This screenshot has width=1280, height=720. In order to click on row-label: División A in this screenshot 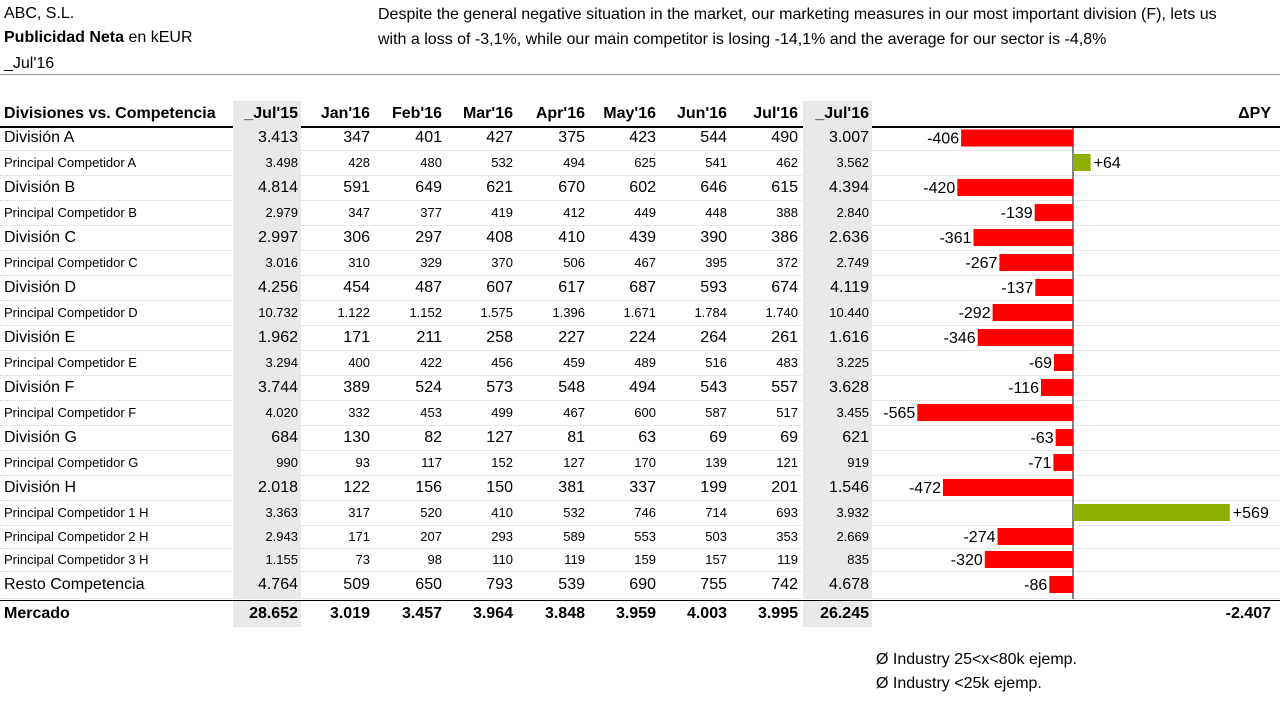, I will do `click(39, 137)`.